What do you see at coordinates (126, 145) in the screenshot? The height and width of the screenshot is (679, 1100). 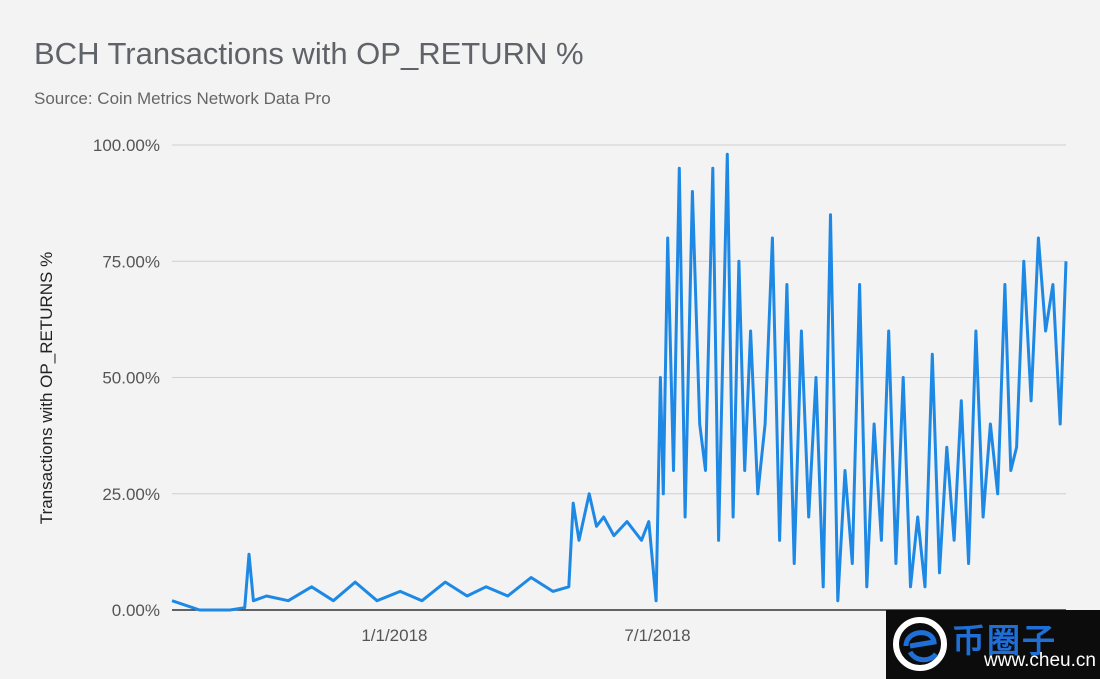 I see `y-tick-label: 100.00%` at bounding box center [126, 145].